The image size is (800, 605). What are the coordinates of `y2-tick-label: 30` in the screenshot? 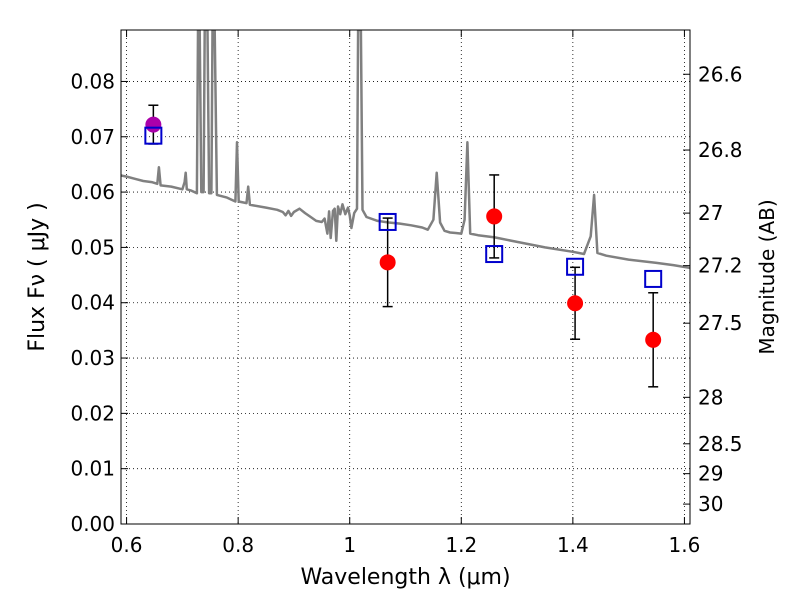 It's located at (710, 504).